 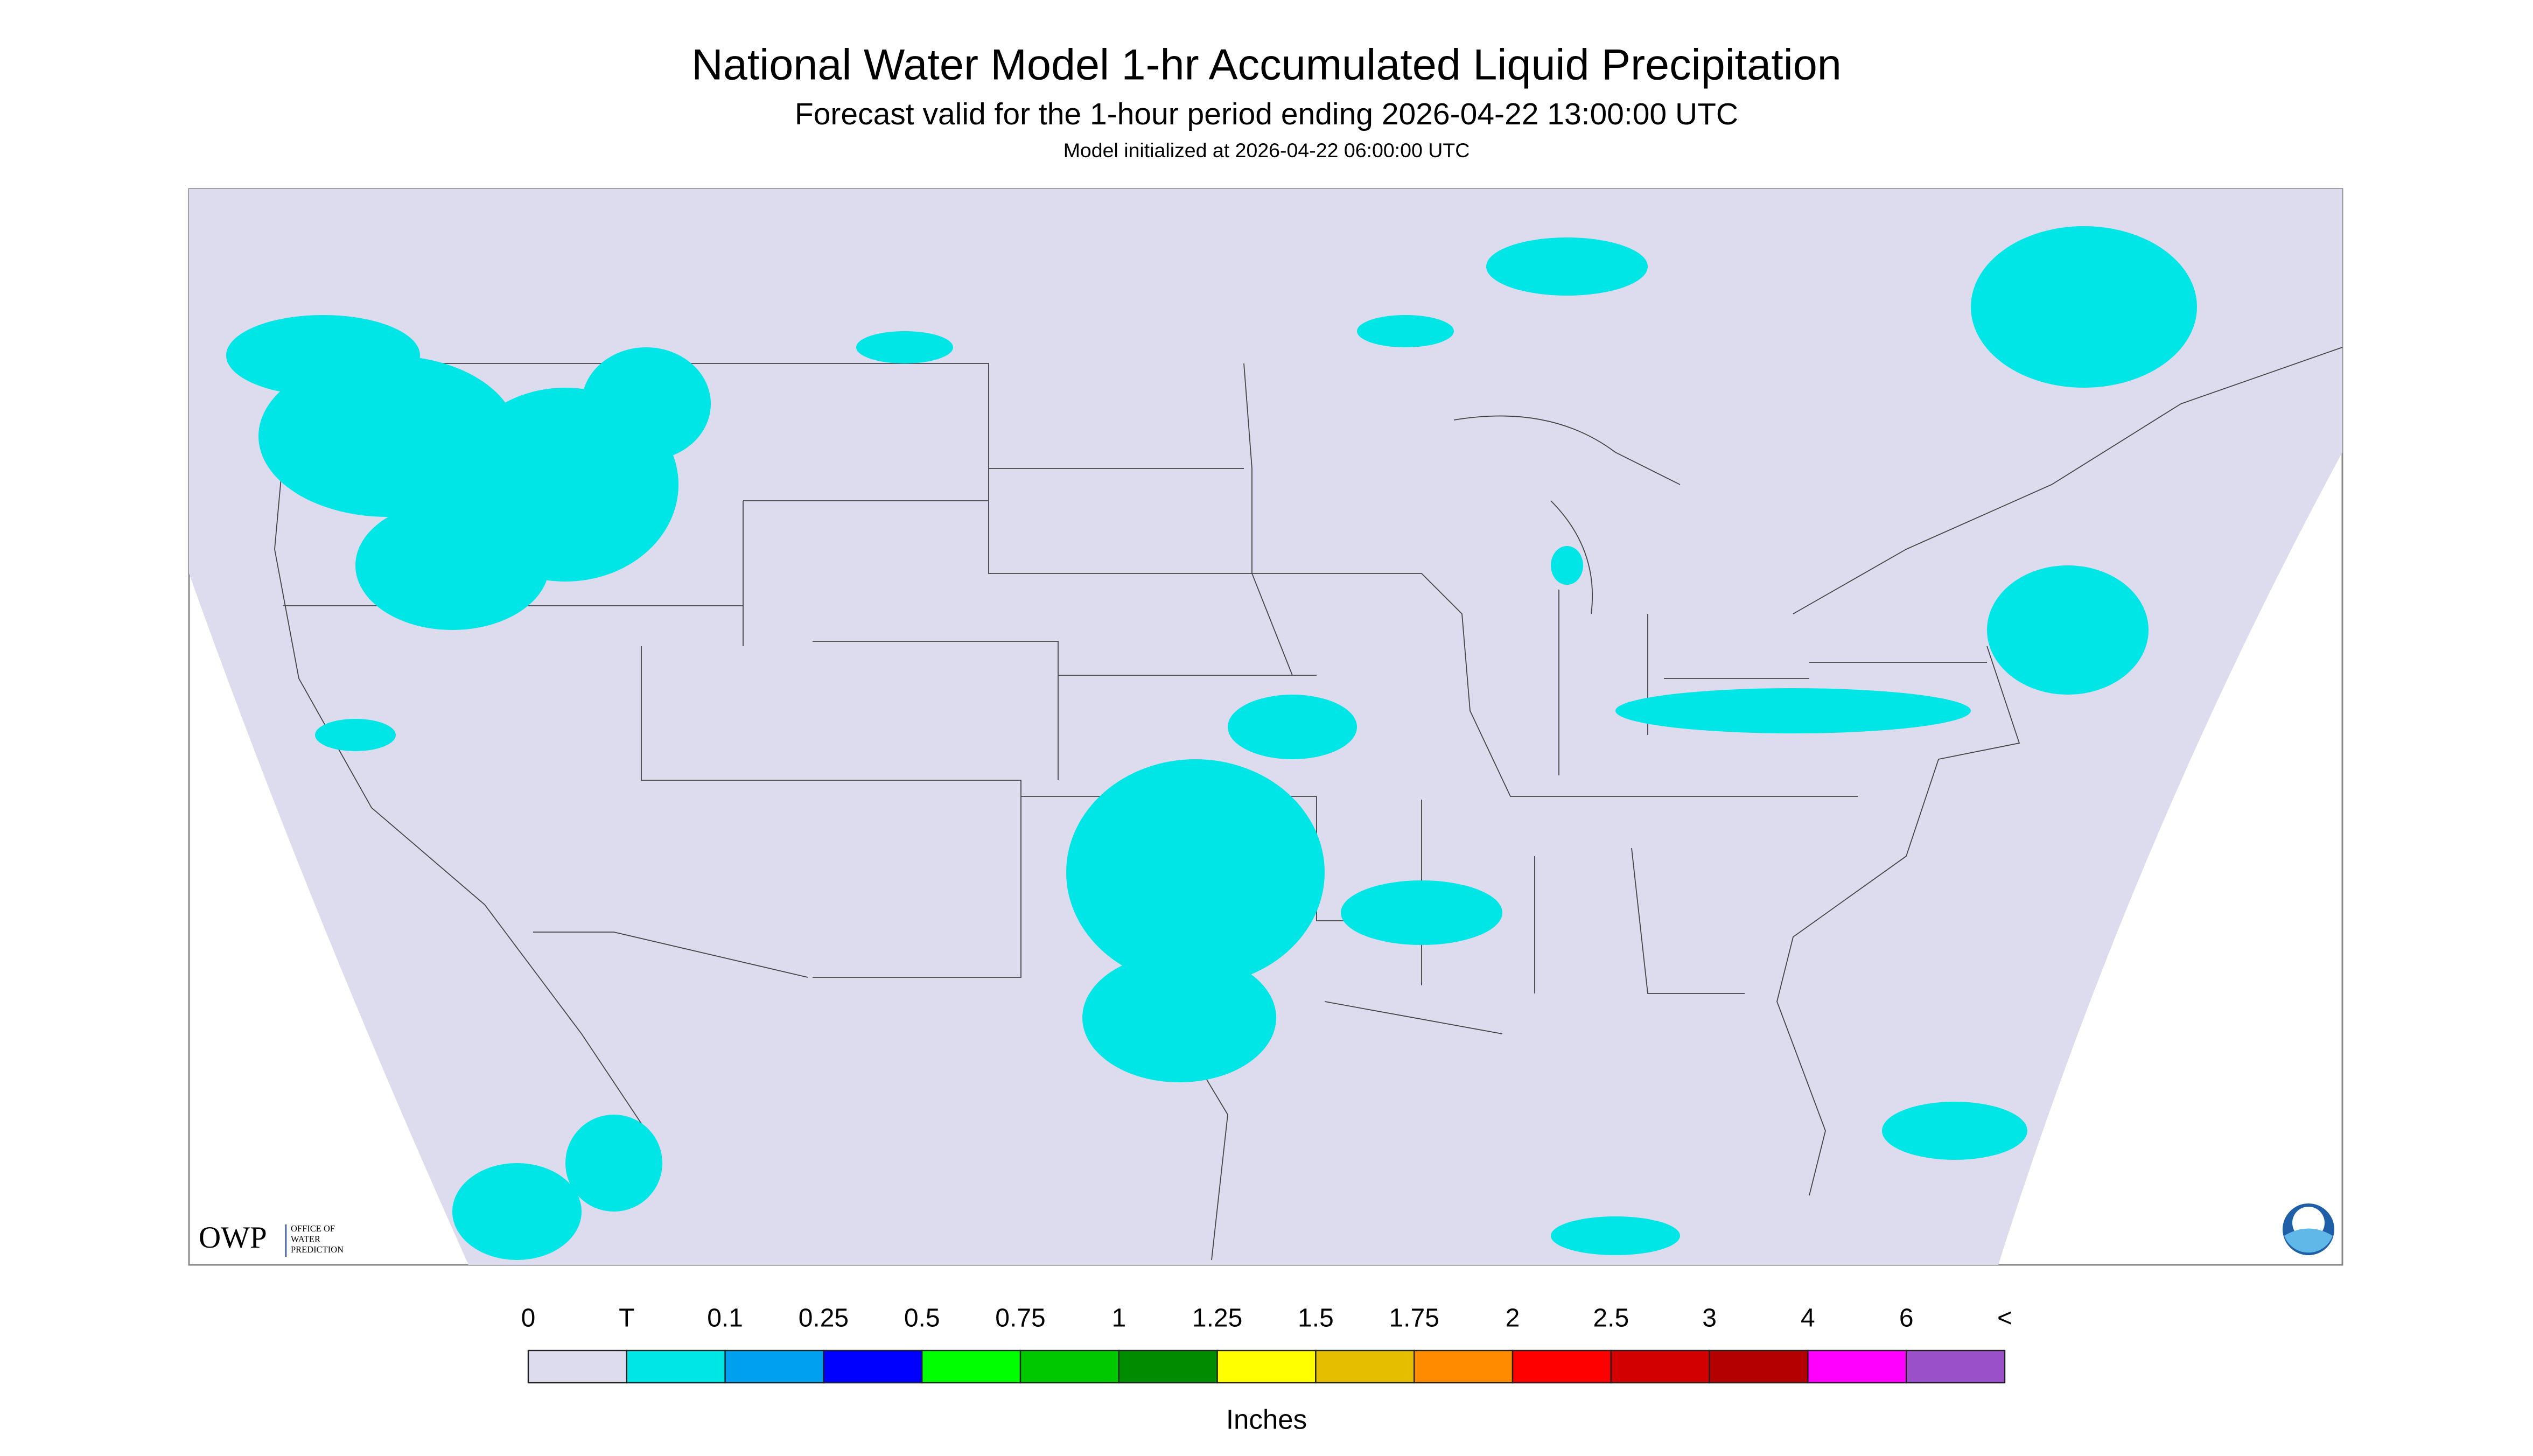 What do you see at coordinates (1709, 1318) in the screenshot?
I see `legend-label: 3` at bounding box center [1709, 1318].